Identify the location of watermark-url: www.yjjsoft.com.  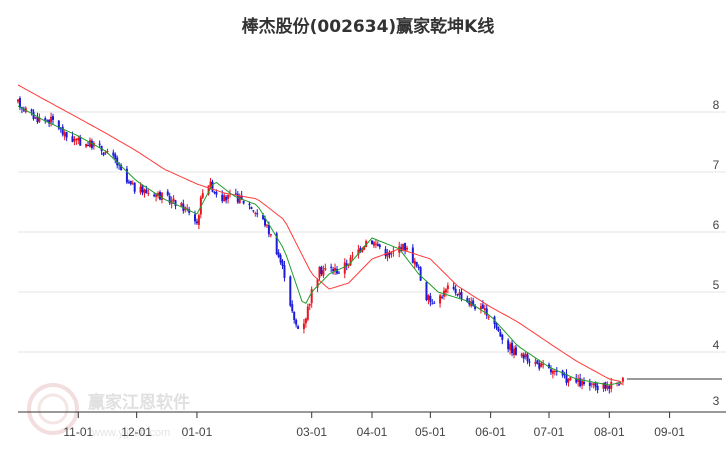
(130, 433).